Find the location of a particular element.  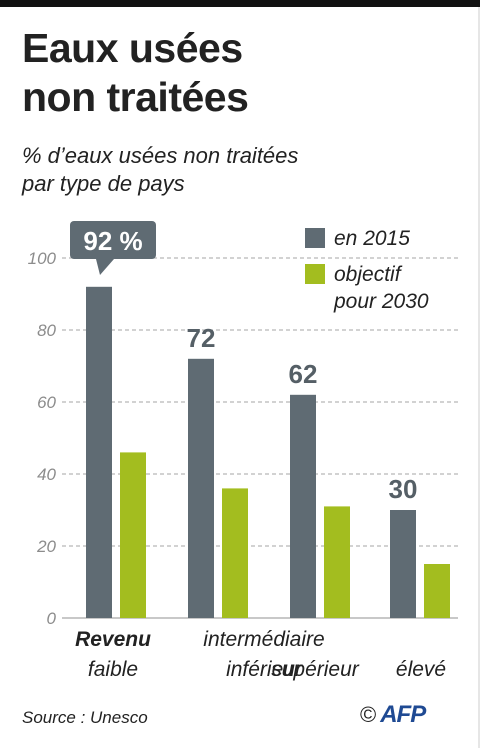

copyright-icon: © is located at coordinates (368, 714).